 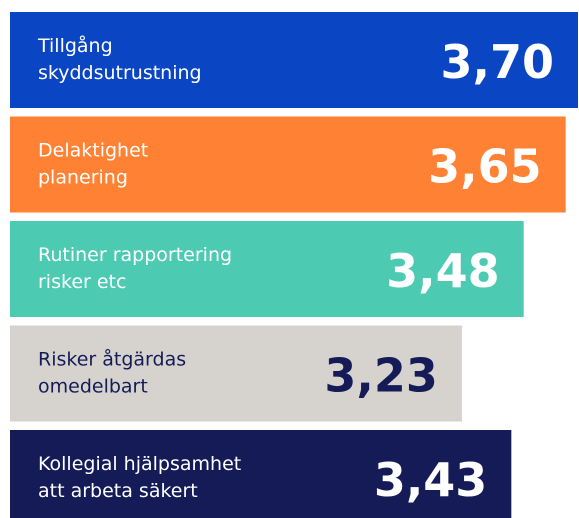 I want to click on value-label: 3,43, so click(x=431, y=480).